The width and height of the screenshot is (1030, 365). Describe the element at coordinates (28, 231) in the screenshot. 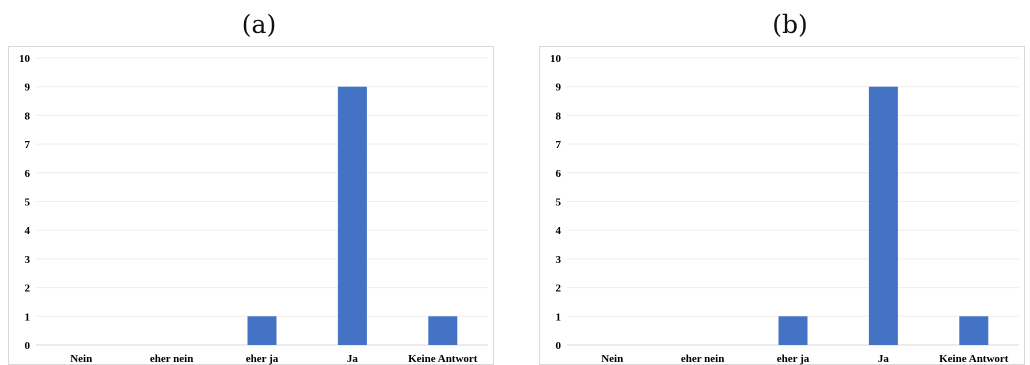

I see `y-tick-label-a-4: 4` at that location.